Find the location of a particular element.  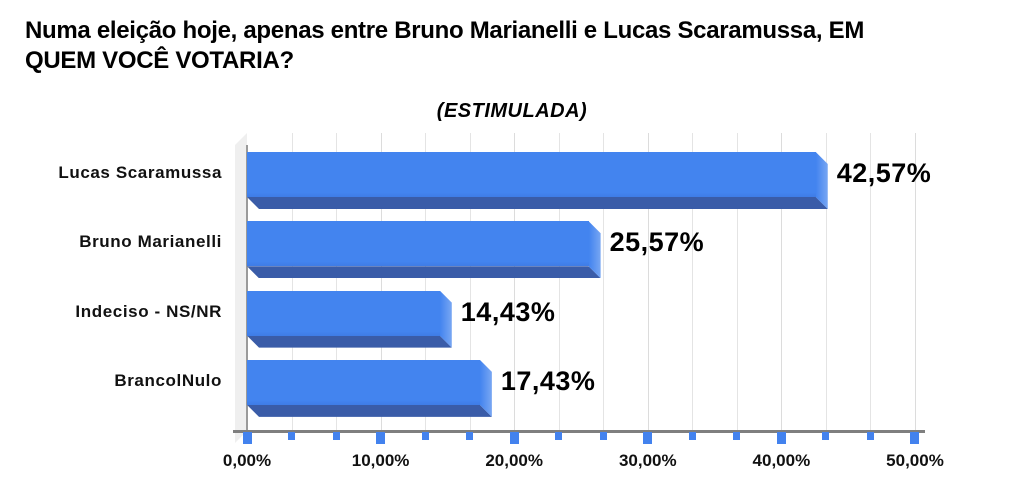

x-axis-tick-label: 50,00% is located at coordinates (915, 460).